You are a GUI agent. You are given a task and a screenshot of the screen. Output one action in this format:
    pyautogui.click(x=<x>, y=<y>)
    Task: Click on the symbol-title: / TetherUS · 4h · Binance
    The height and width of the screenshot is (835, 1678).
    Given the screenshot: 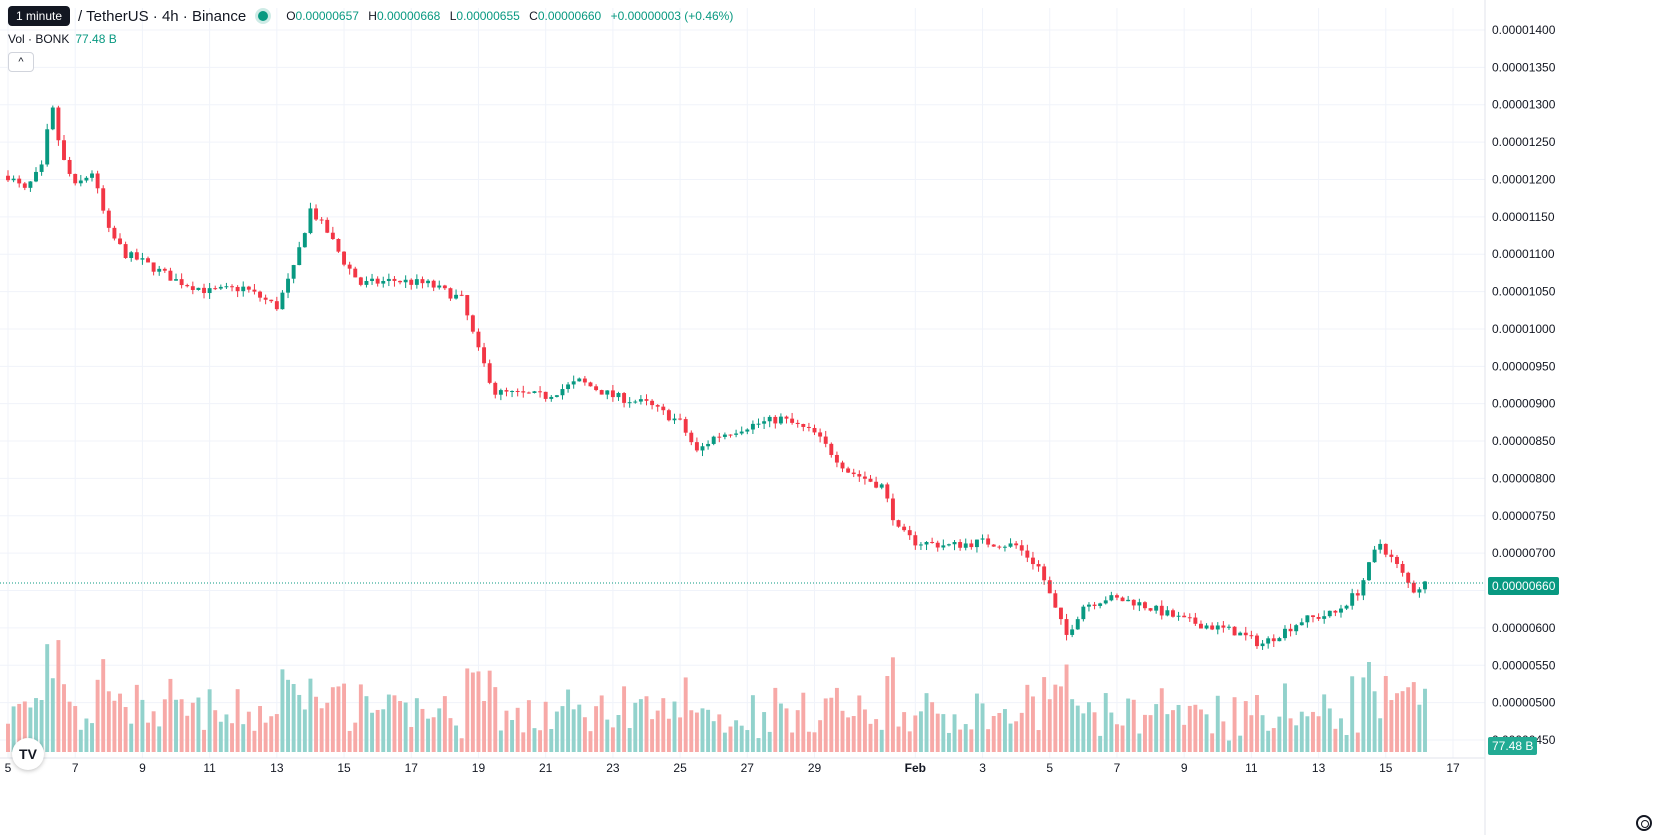 What is the action you would take?
    pyautogui.click(x=162, y=16)
    